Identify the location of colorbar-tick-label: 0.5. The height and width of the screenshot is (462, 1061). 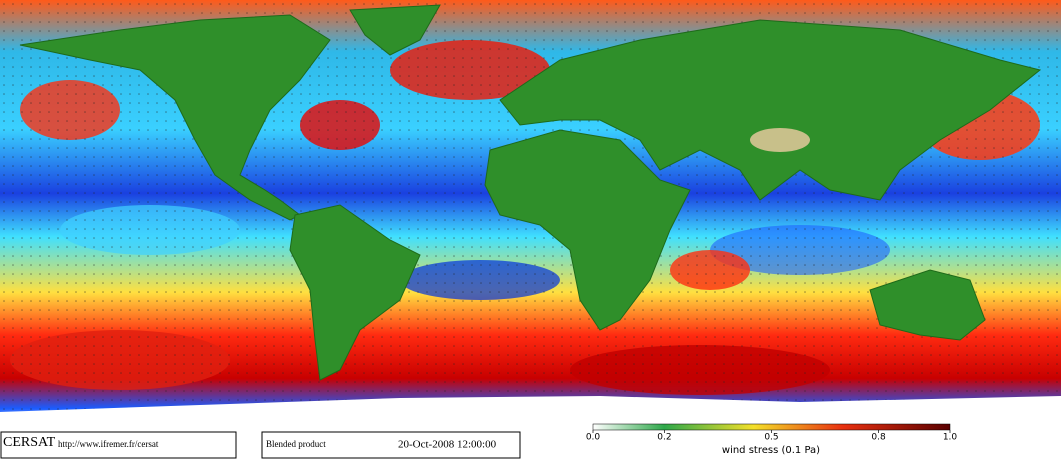
(771, 438).